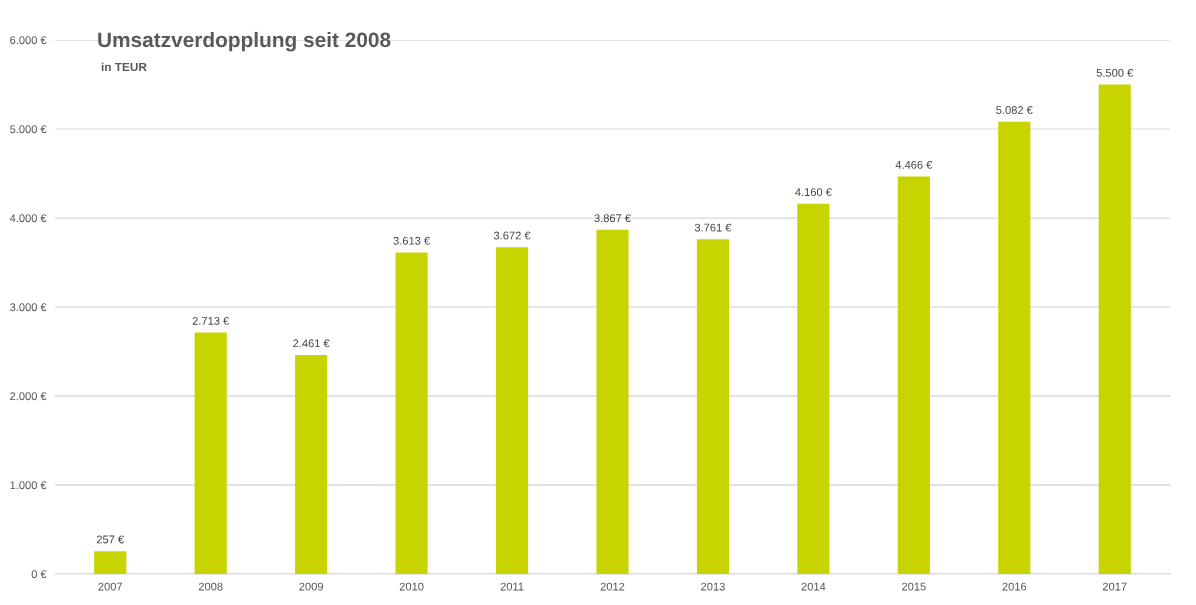 Image resolution: width=1196 pixels, height=605 pixels. What do you see at coordinates (1014, 586) in the screenshot?
I see `x-tick-label: 2016` at bounding box center [1014, 586].